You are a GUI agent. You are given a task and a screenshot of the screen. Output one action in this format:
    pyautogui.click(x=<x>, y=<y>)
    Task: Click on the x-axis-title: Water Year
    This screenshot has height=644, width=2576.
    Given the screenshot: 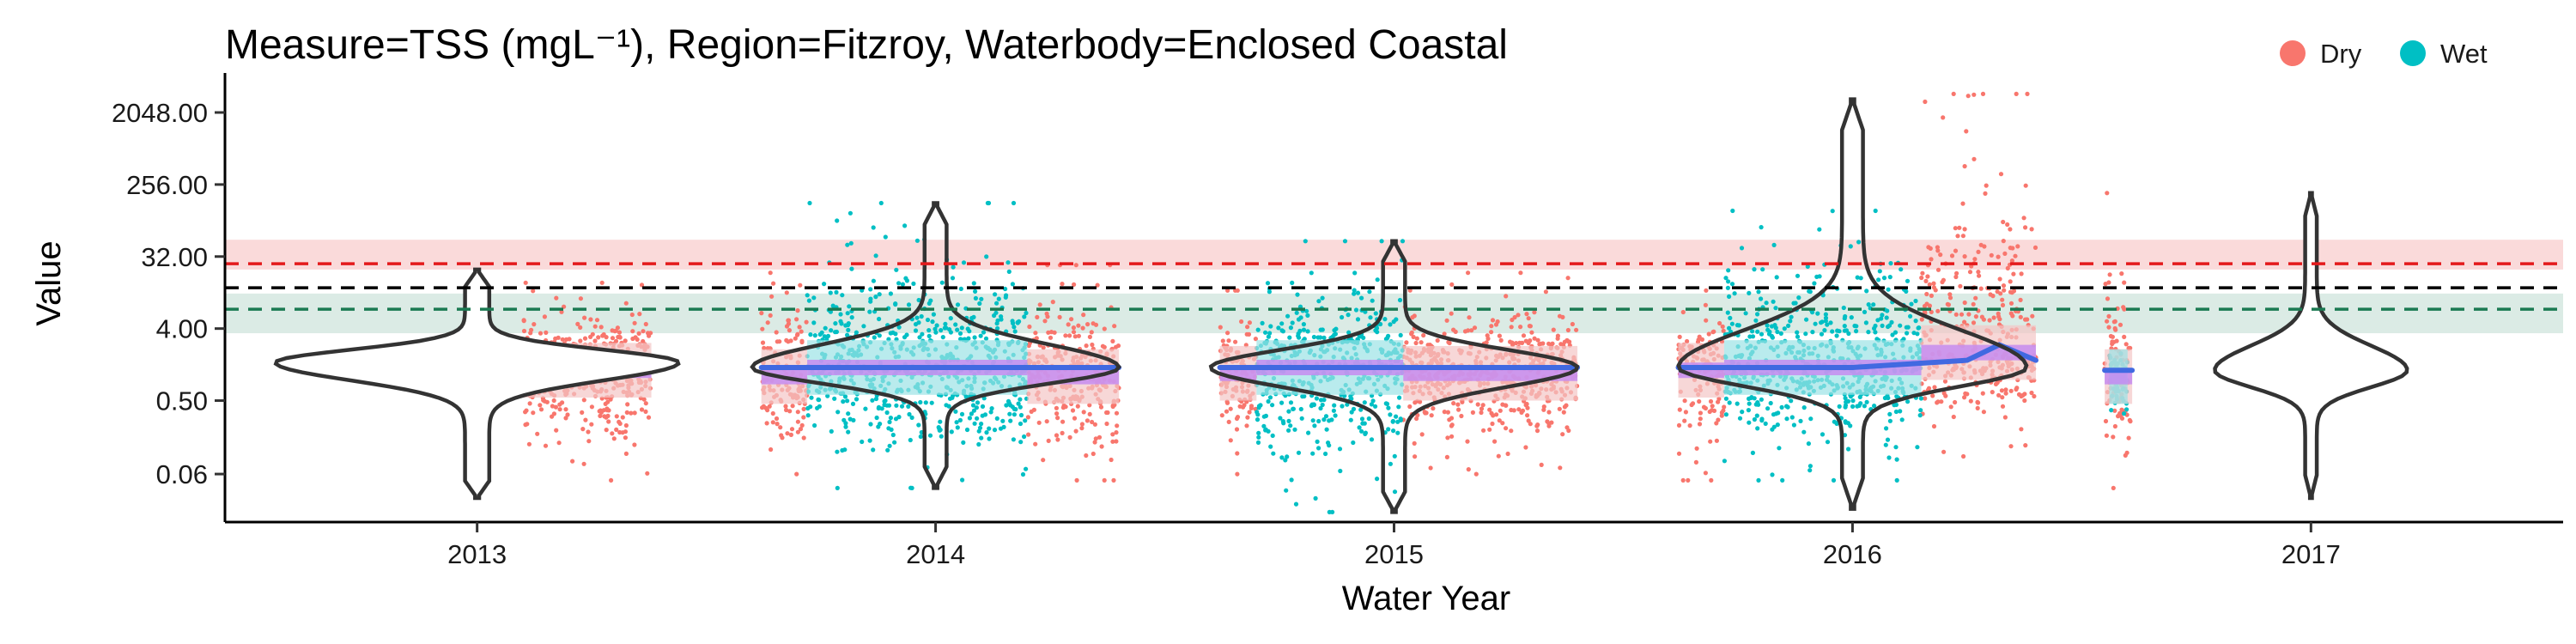 What is the action you would take?
    pyautogui.click(x=1426, y=598)
    